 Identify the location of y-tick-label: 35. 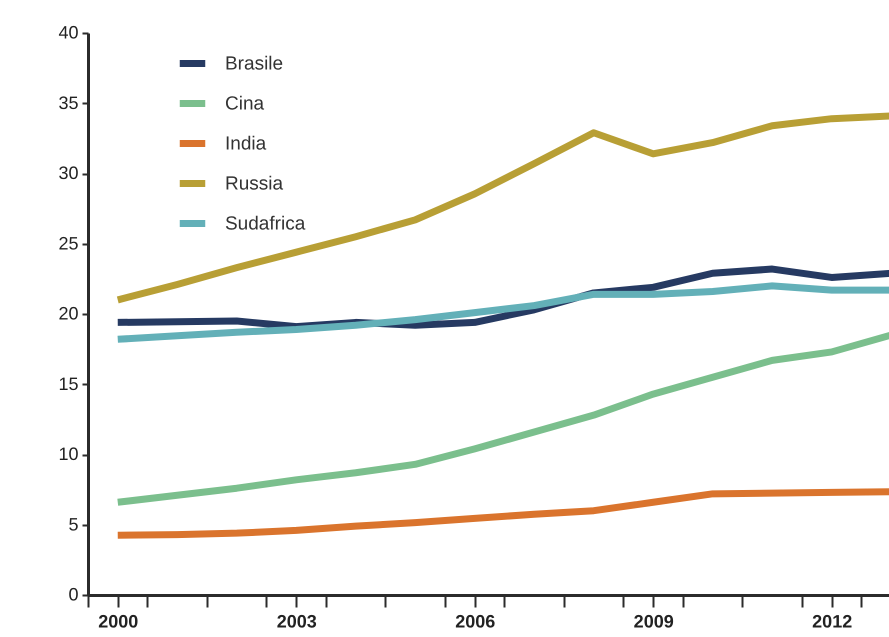
(68, 102).